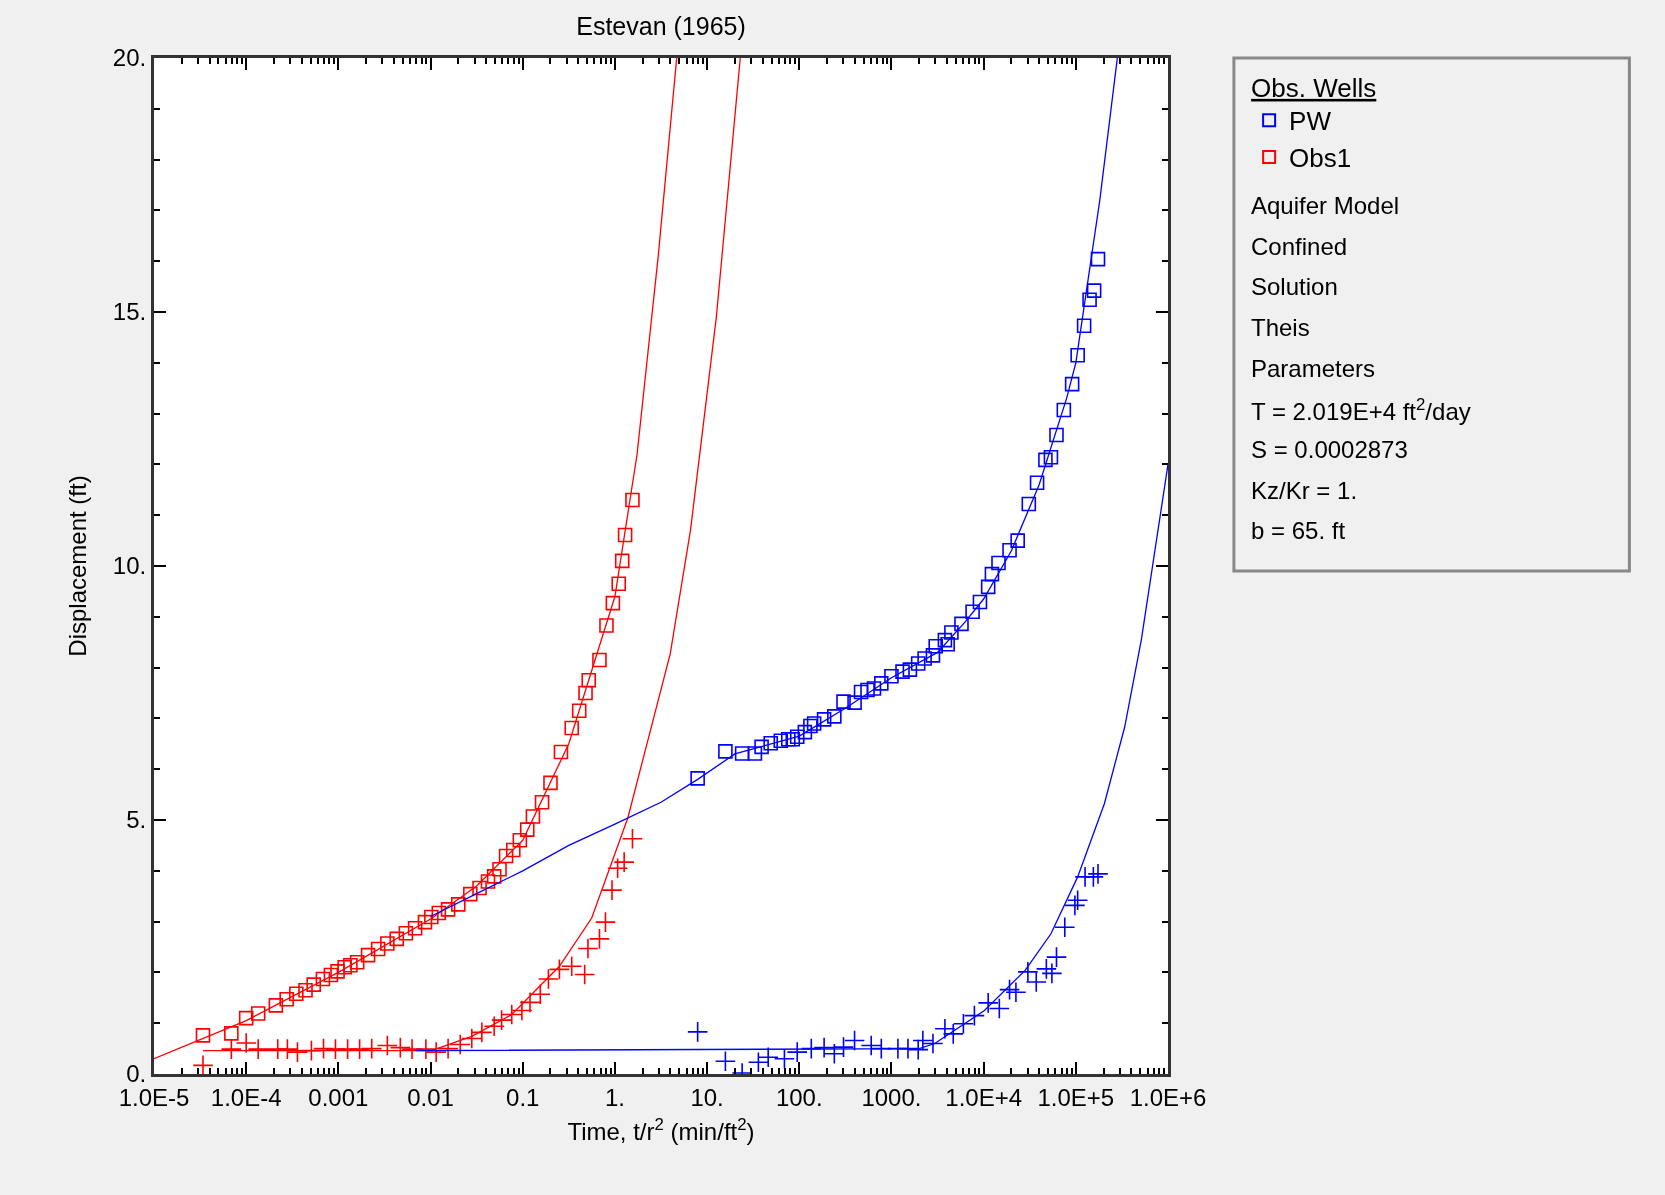  I want to click on x-tick-label: 1.0E-4, so click(246, 1097).